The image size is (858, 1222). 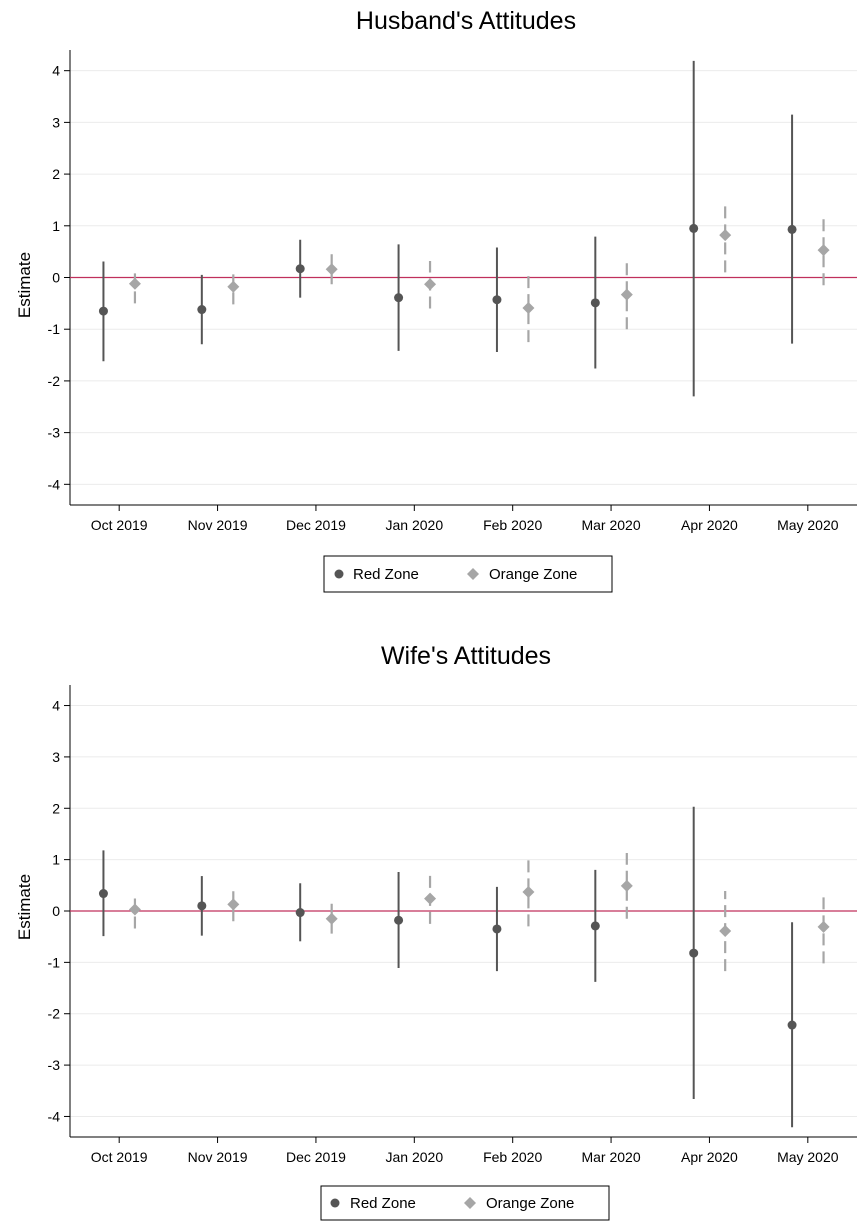 What do you see at coordinates (466, 656) in the screenshot?
I see `wife-chart-title: Wife's Attitudes` at bounding box center [466, 656].